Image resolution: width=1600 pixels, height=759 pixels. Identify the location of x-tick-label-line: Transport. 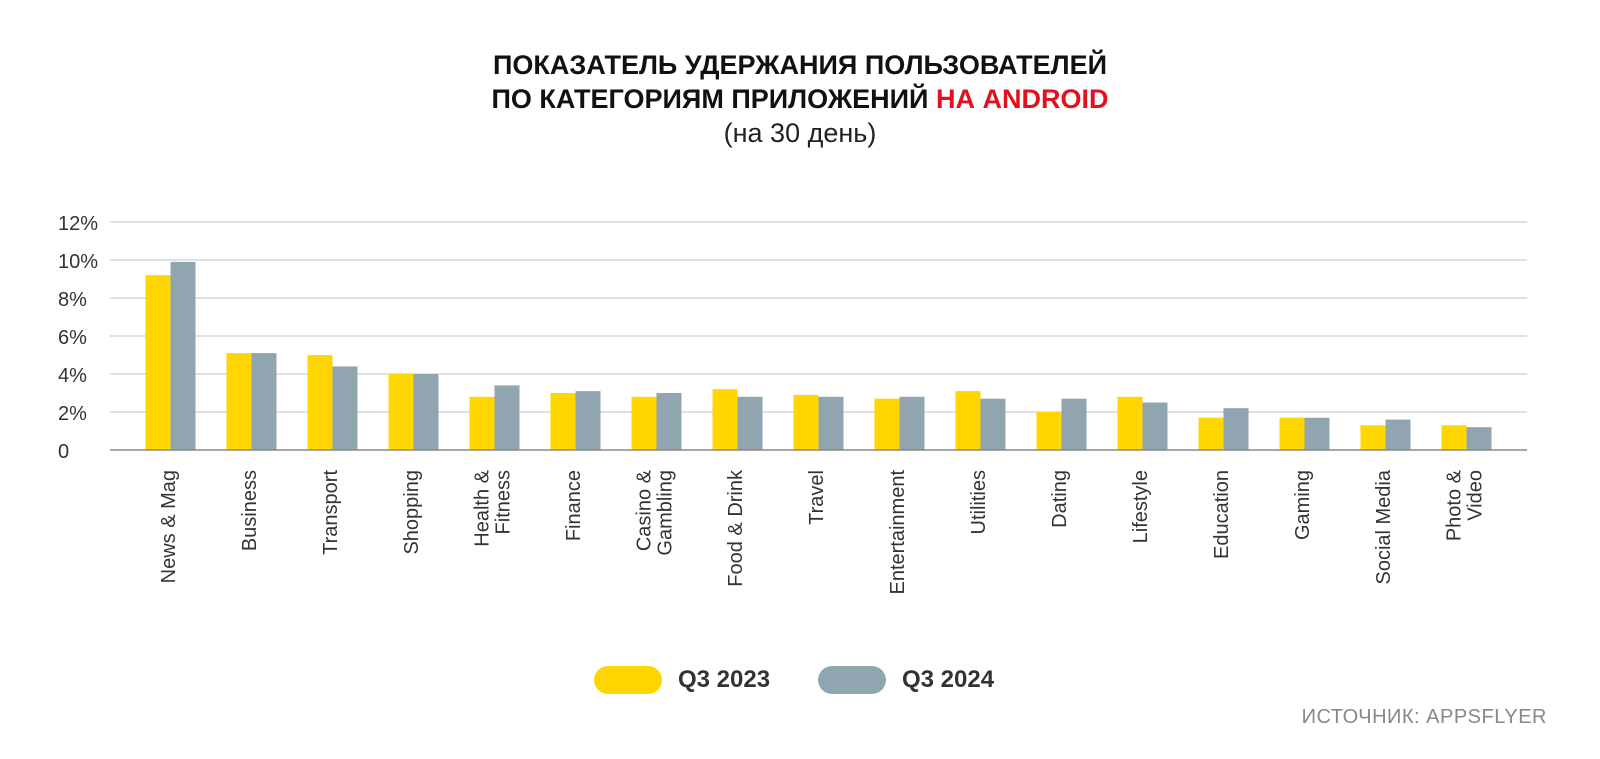
(331, 512).